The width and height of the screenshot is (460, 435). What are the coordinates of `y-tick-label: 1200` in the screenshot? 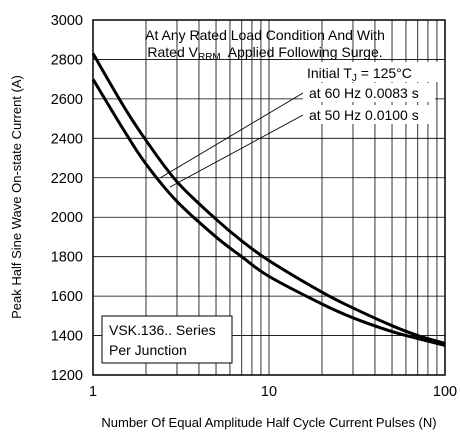 It's located at (67, 376).